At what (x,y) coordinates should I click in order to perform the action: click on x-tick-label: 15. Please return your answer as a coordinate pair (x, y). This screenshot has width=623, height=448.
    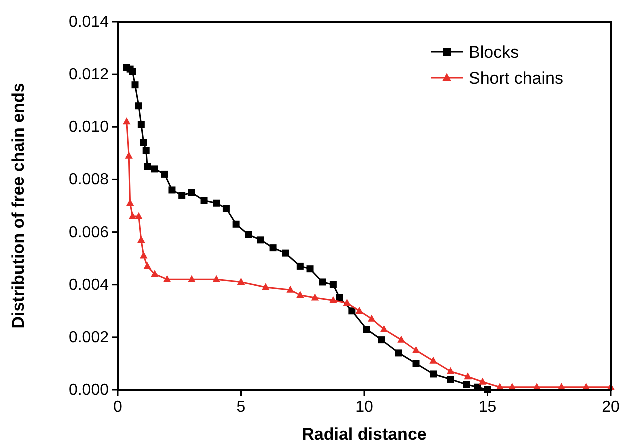
    Looking at the image, I should click on (487, 407).